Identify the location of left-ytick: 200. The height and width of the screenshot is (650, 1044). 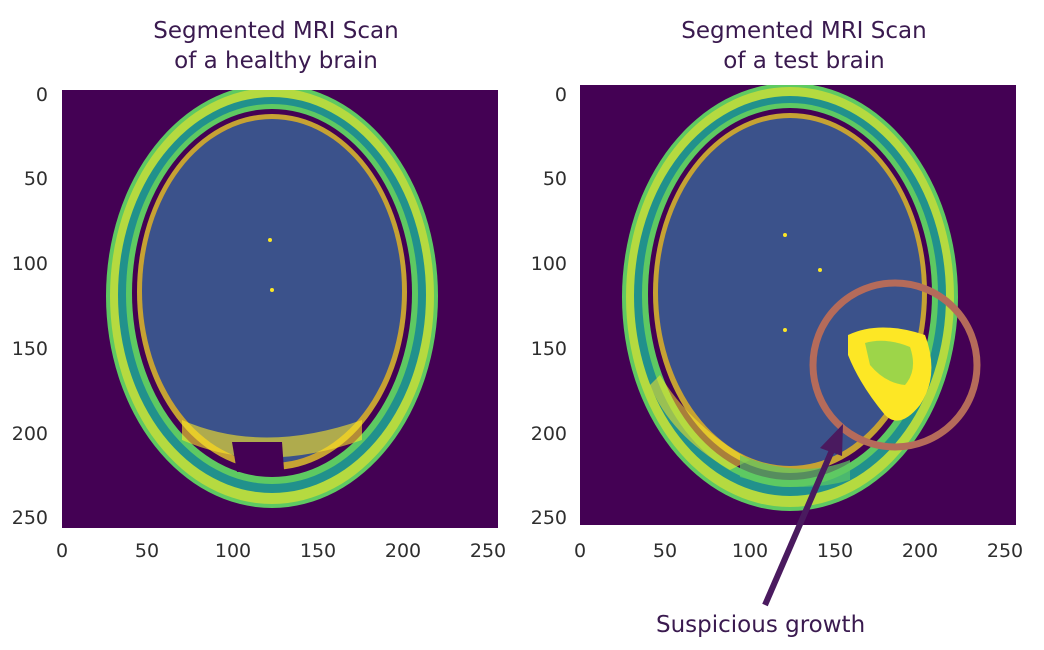
(29, 434).